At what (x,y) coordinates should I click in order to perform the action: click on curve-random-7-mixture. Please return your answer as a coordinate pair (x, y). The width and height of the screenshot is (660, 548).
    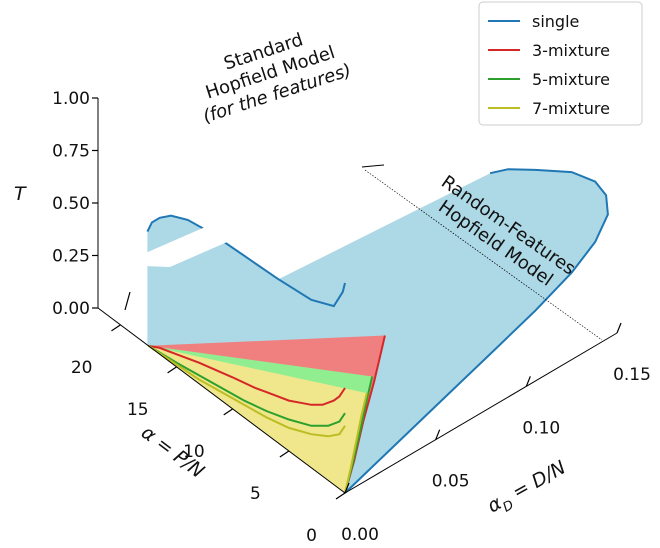
    Looking at the image, I should click on (356, 443).